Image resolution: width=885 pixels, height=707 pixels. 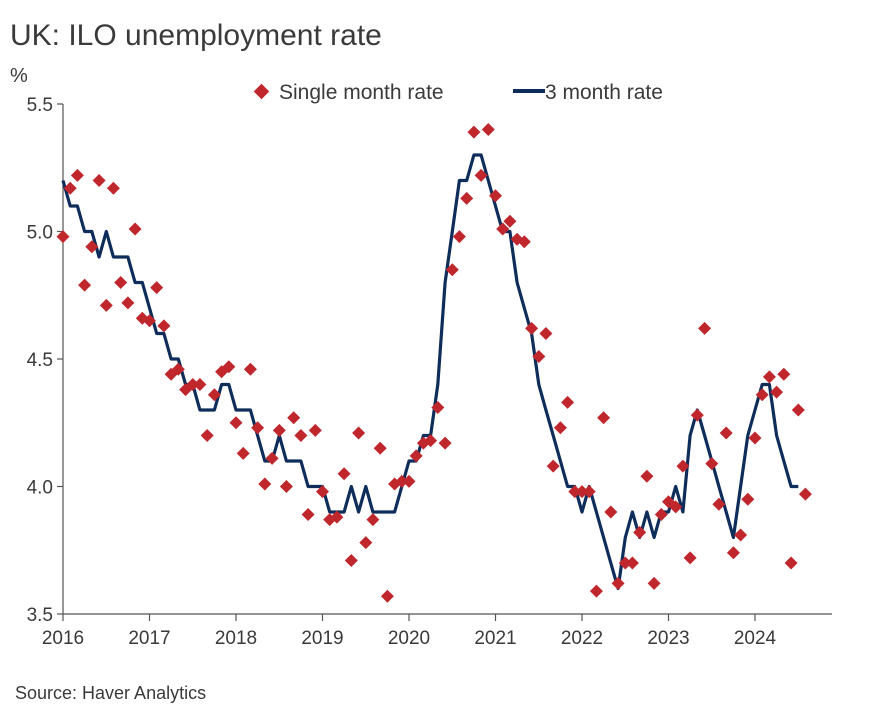 What do you see at coordinates (582, 638) in the screenshot?
I see `x-tick-label: 2022` at bounding box center [582, 638].